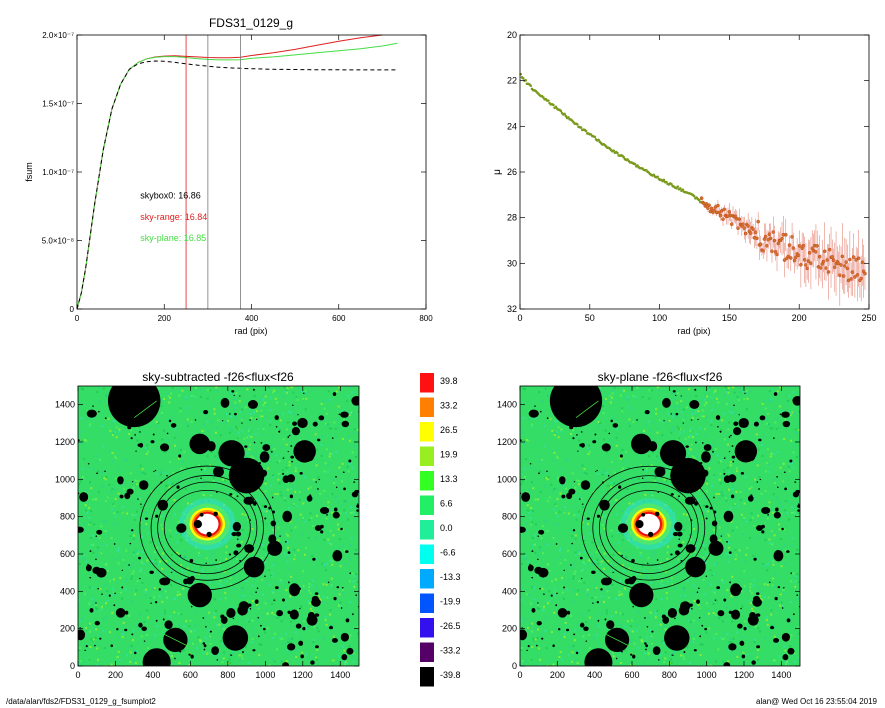 The height and width of the screenshot is (708, 885). I want to click on x-tick-label: 200, so click(165, 318).